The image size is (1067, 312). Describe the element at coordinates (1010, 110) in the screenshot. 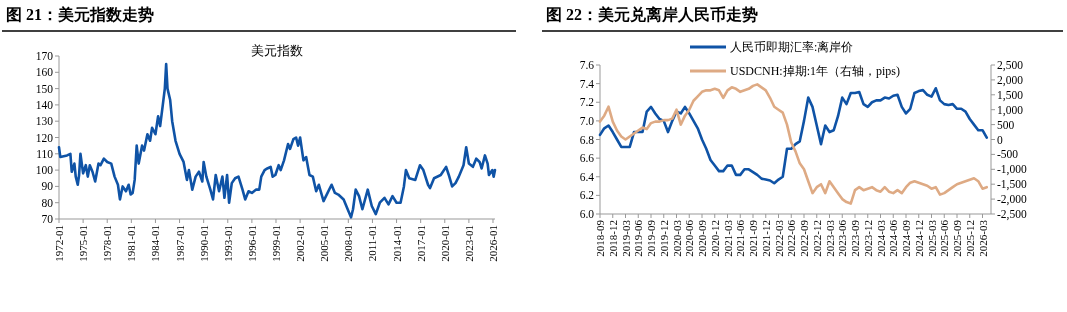

I see `y2-tick-label: 1,000` at that location.